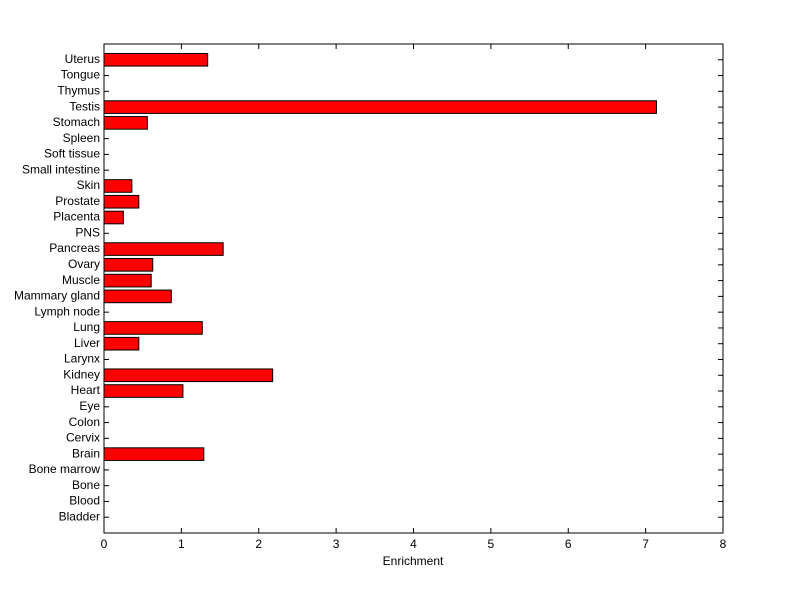 The height and width of the screenshot is (599, 800). Describe the element at coordinates (87, 232) in the screenshot. I see `y-tick-label: PNS` at that location.